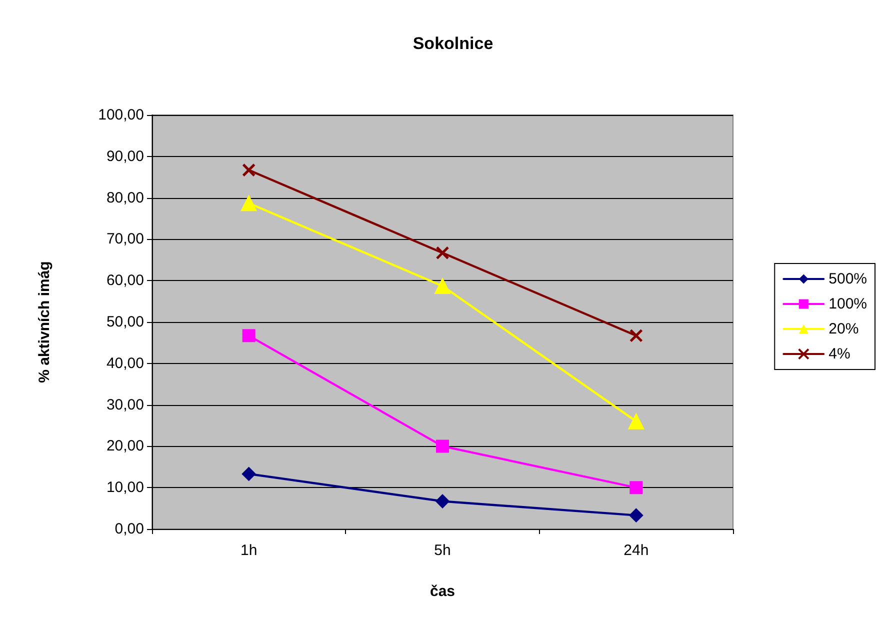 This screenshot has width=883, height=633. I want to click on legend-label: 20%, so click(843, 329).